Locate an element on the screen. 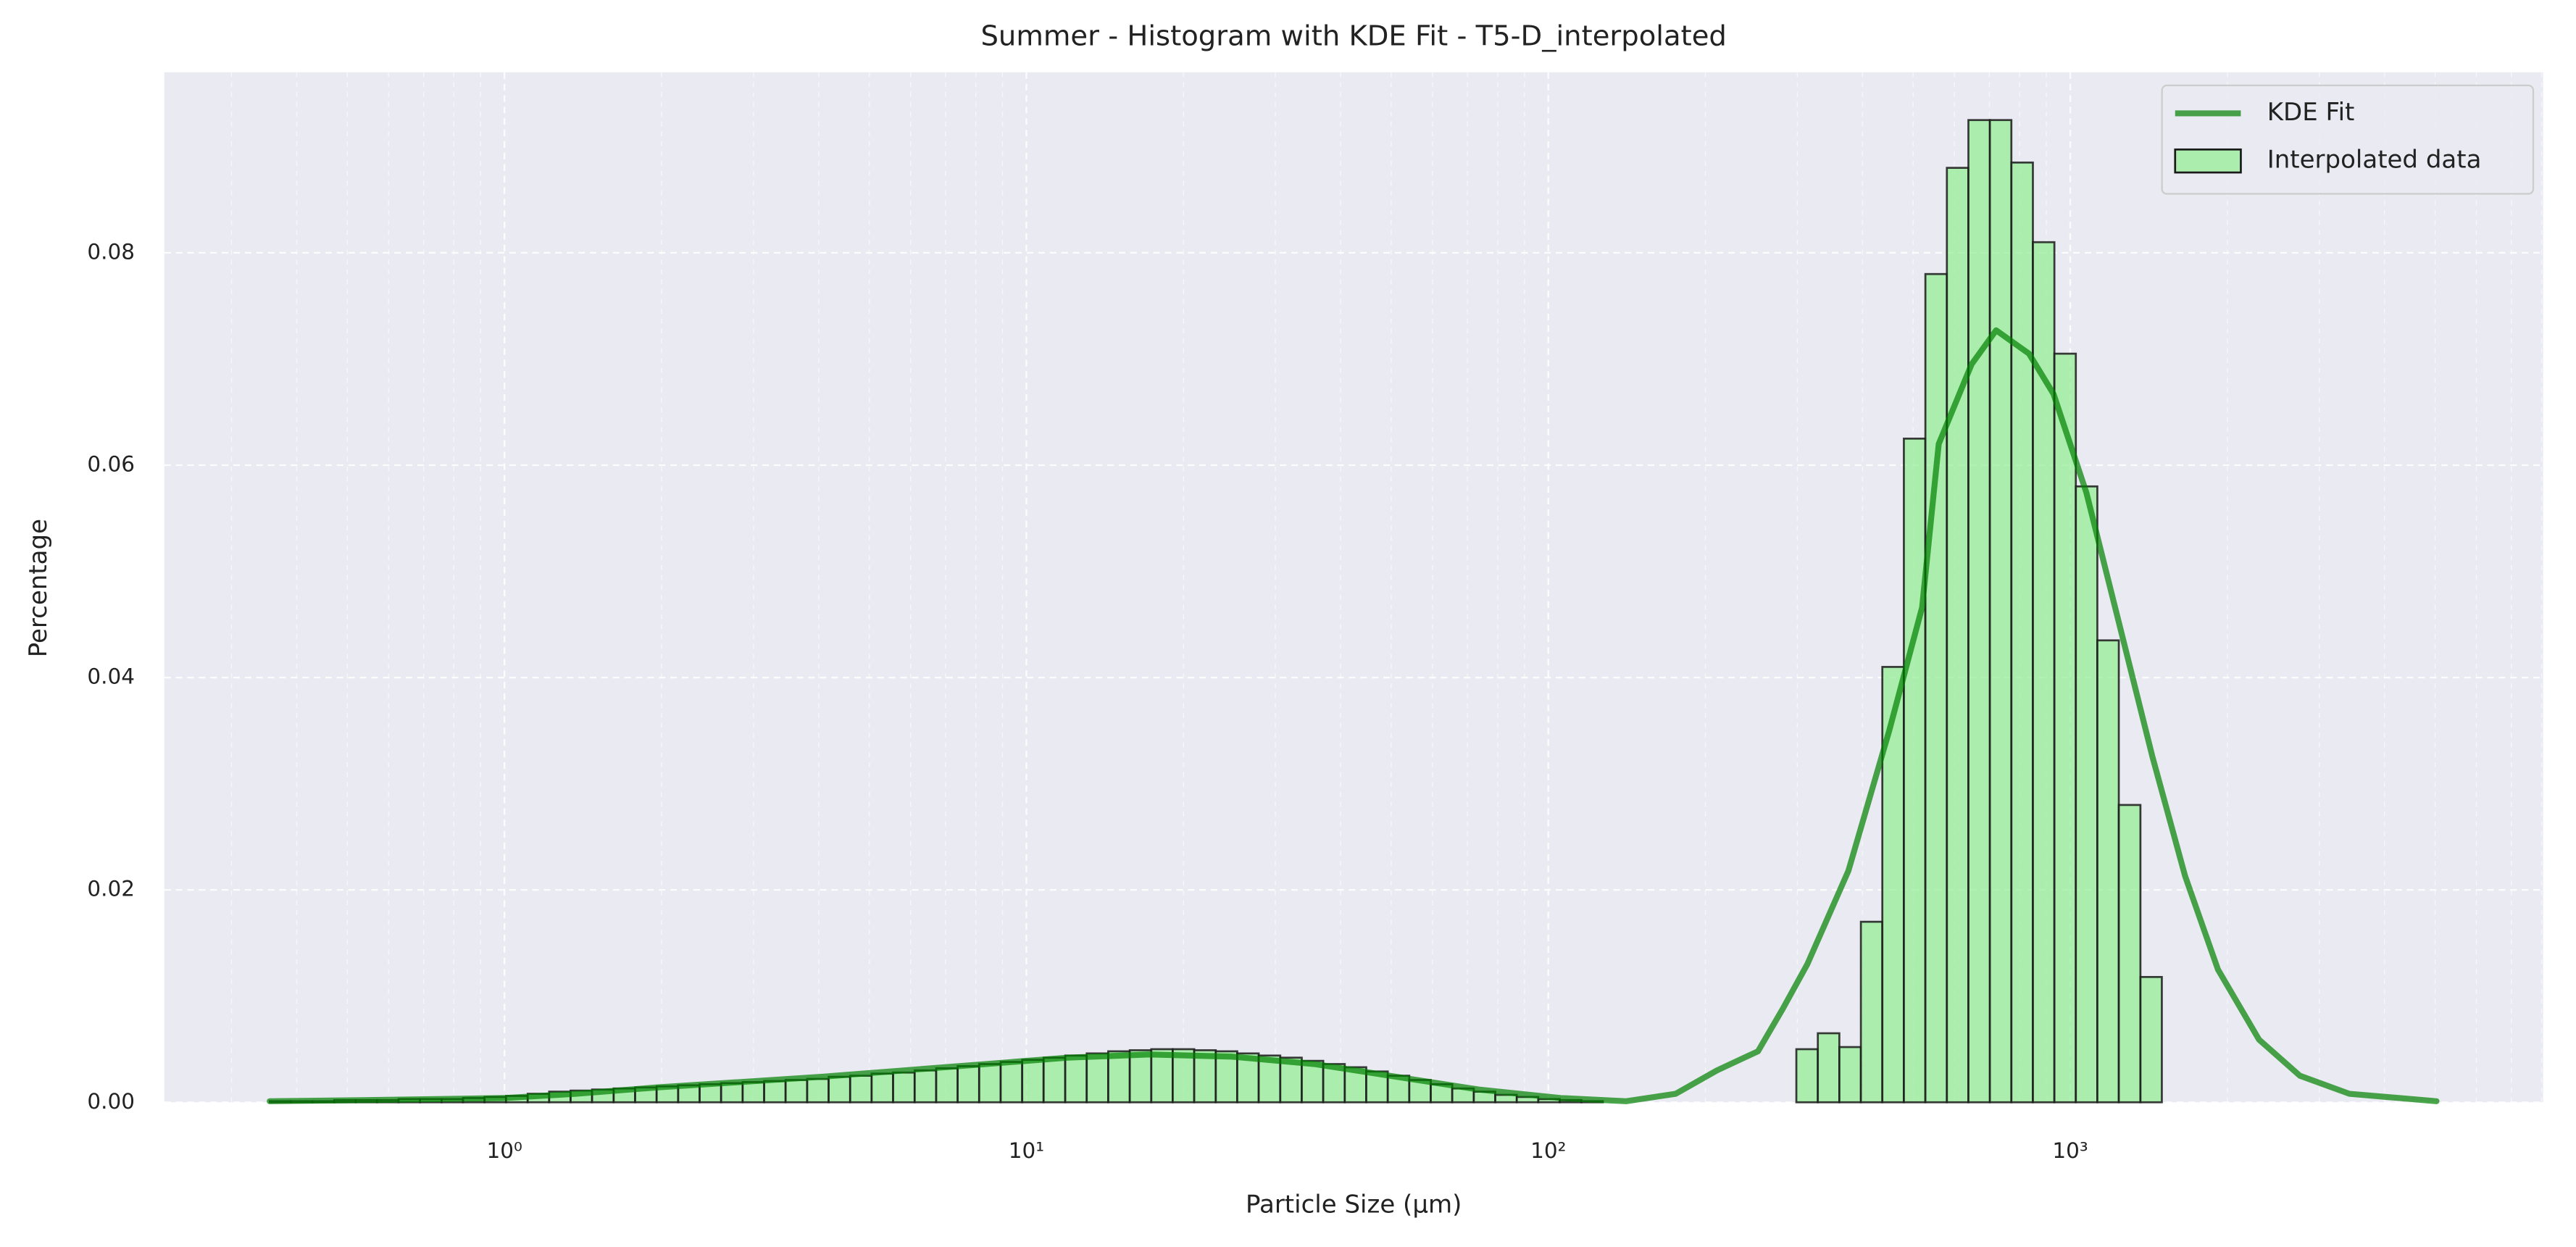 This screenshot has height=1247, width=2576. y-tick-label: 0.08 is located at coordinates (111, 252).